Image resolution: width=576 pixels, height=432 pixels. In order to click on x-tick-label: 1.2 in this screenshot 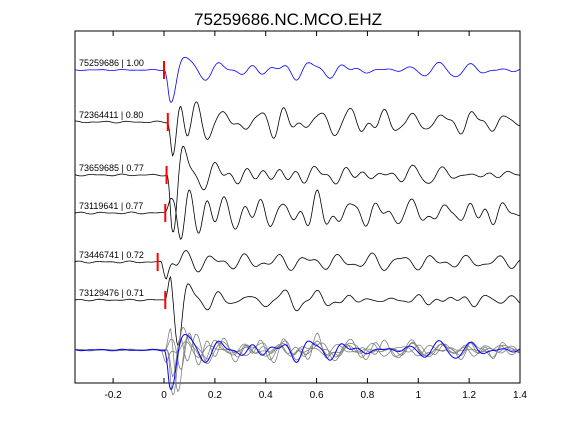, I will do `click(469, 395)`.